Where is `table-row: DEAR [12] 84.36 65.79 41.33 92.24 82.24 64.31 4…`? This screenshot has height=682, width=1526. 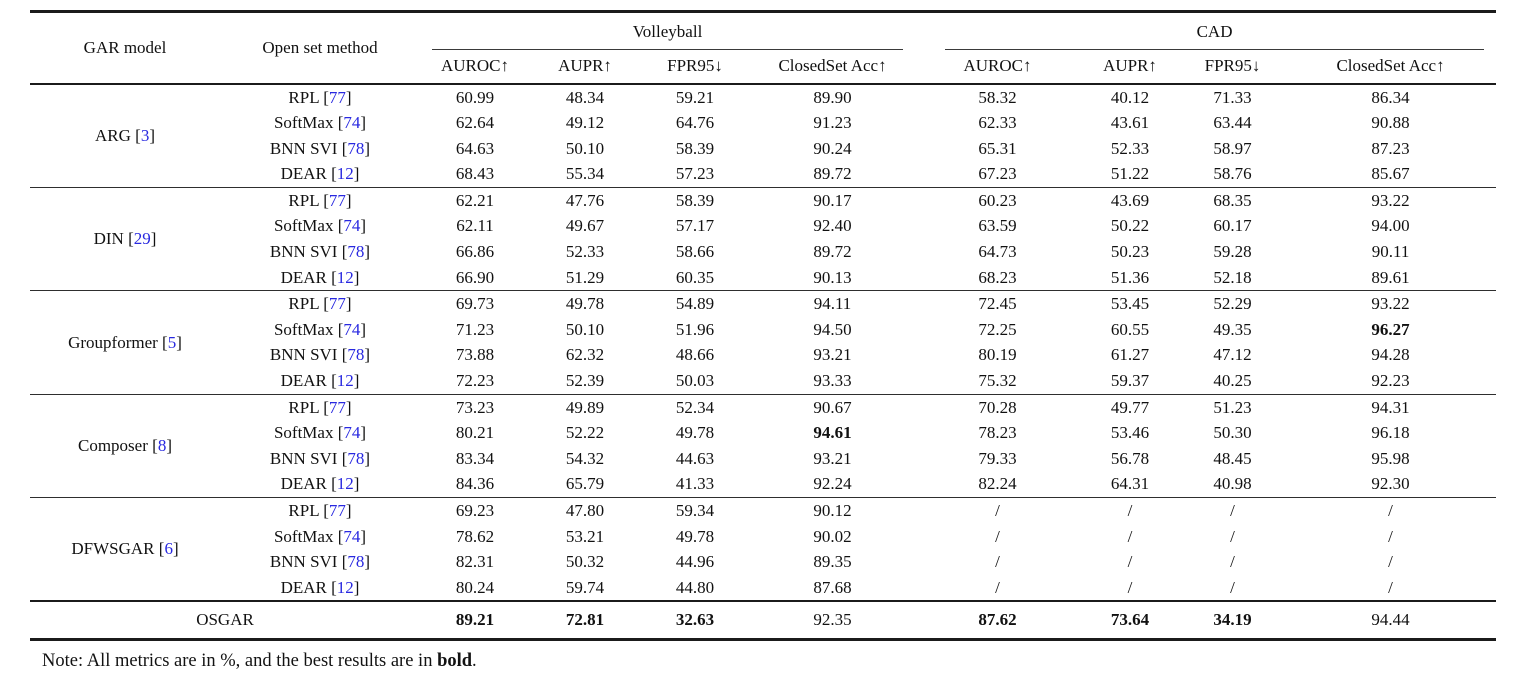
table-row: DEAR [12] 84.36 65.79 41.33 92.24 82.24 64.31 4… is located at coordinates (763, 484).